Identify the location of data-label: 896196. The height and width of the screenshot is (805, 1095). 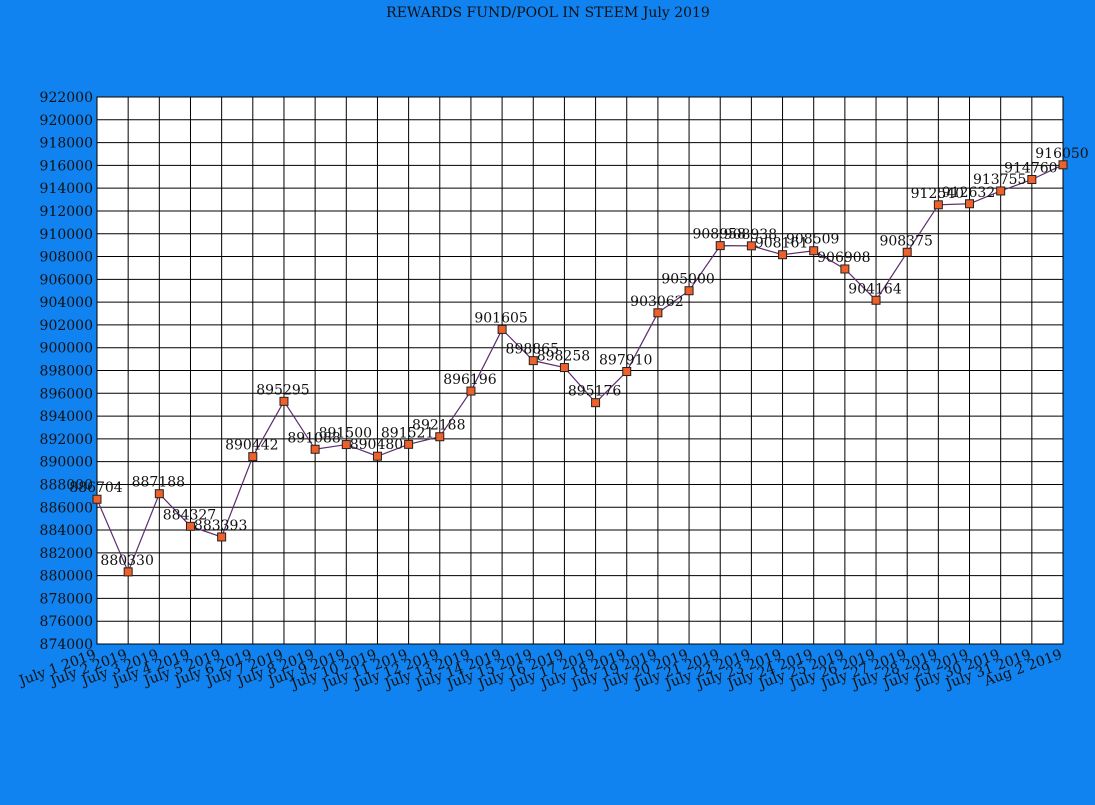
(470, 380).